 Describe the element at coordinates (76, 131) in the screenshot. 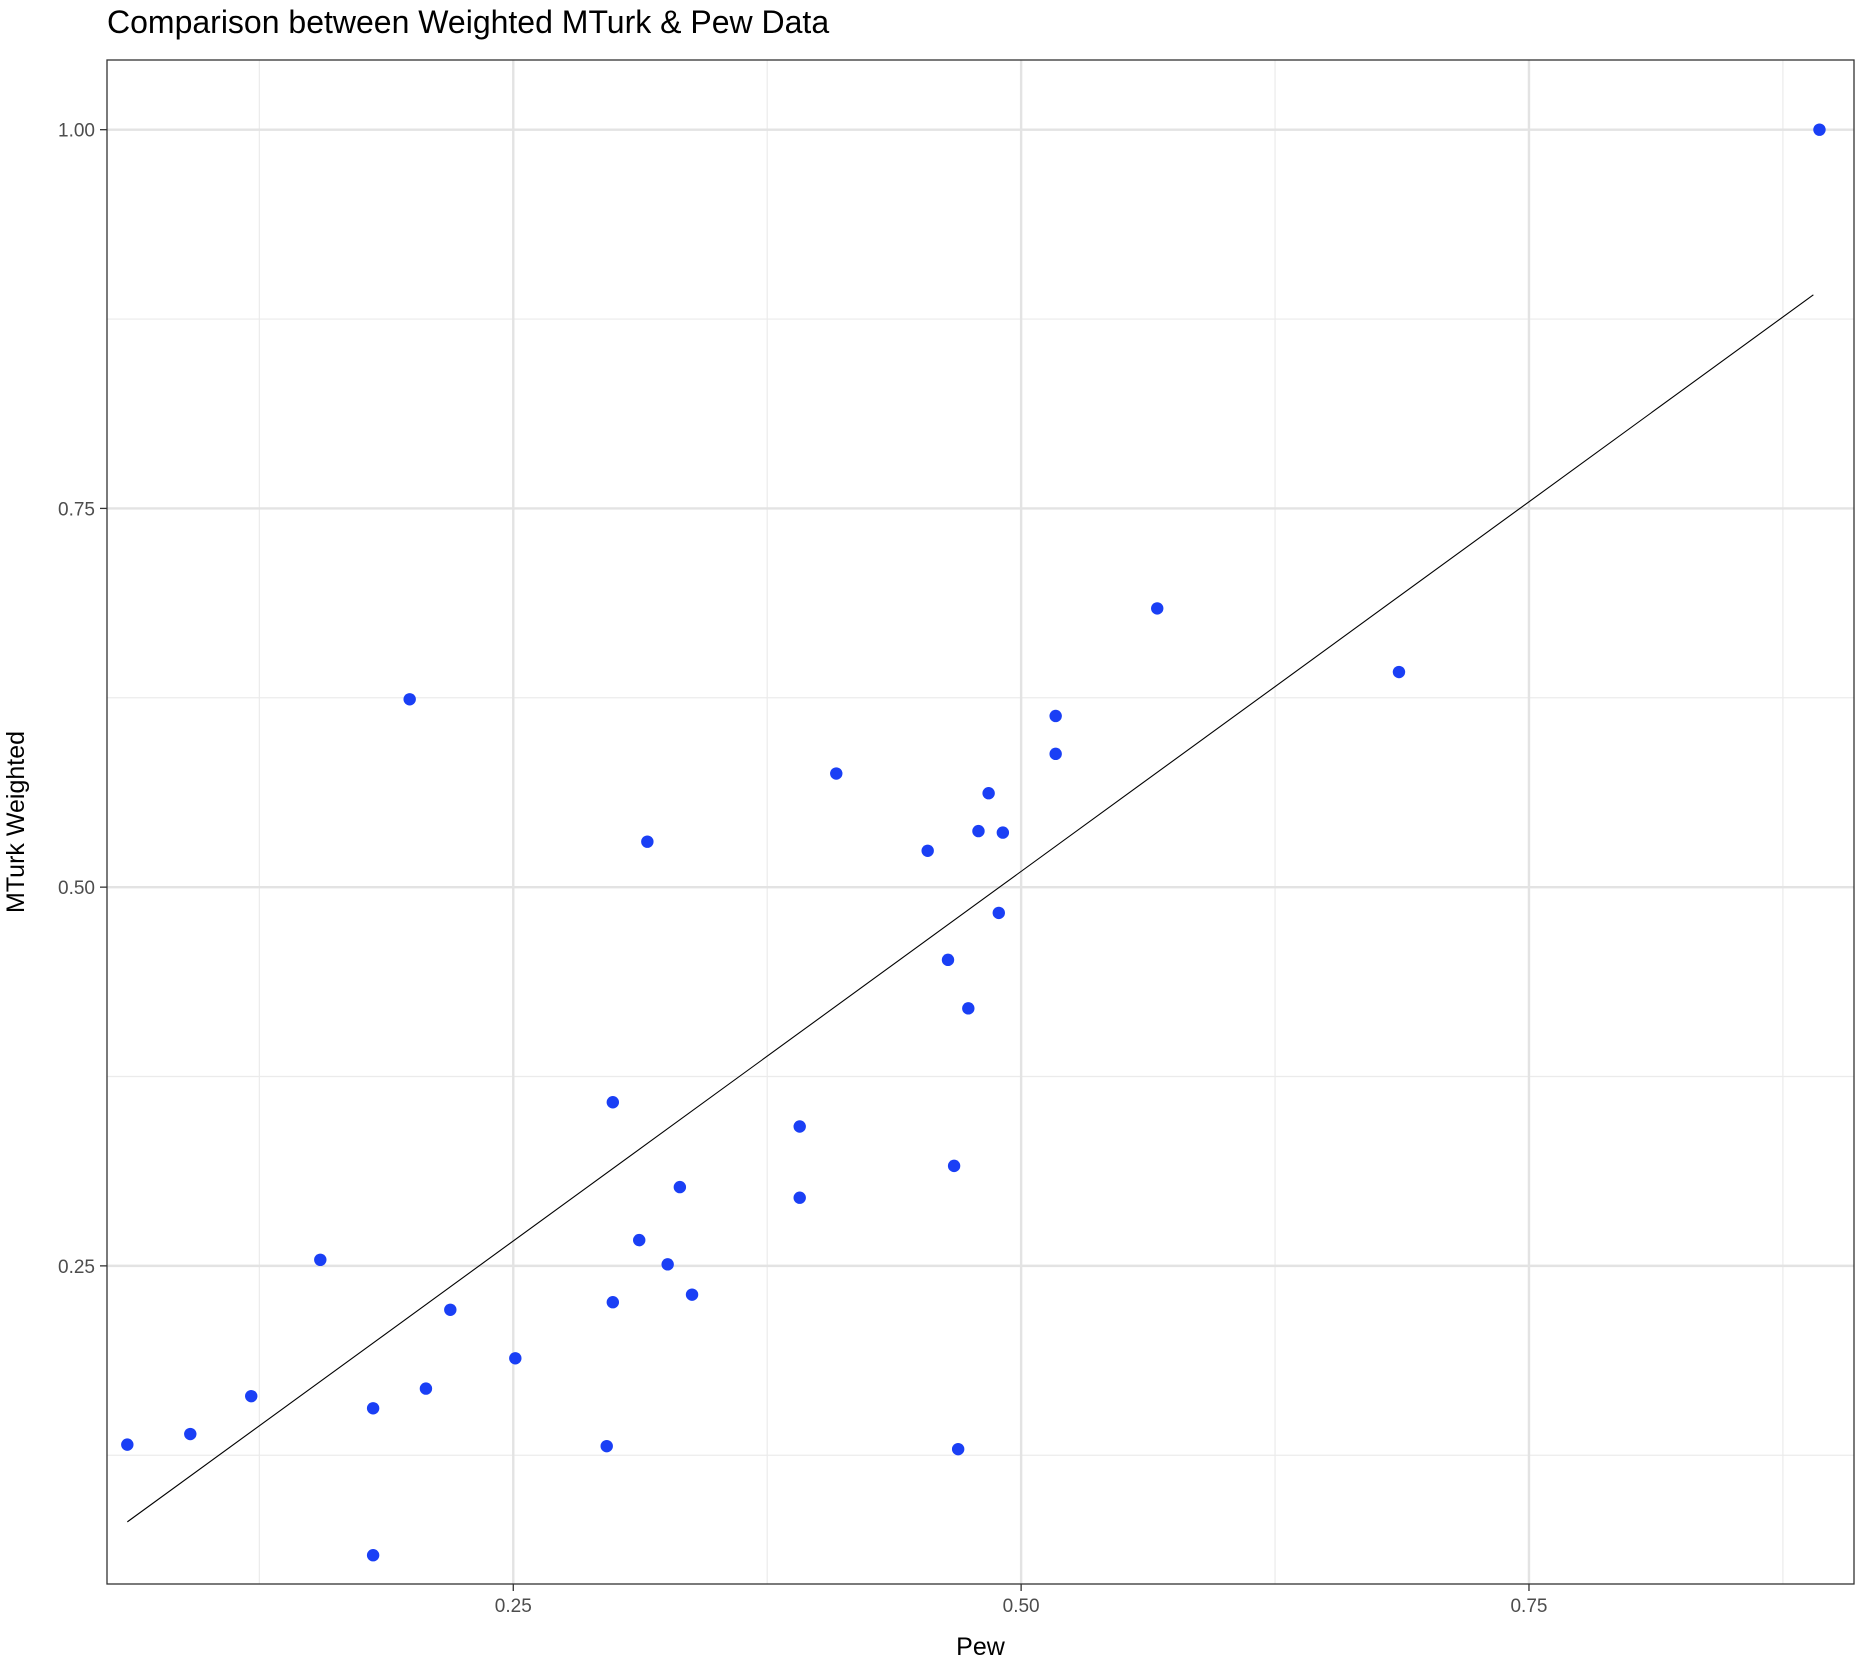

I see `y-tick-label: 1.00` at that location.